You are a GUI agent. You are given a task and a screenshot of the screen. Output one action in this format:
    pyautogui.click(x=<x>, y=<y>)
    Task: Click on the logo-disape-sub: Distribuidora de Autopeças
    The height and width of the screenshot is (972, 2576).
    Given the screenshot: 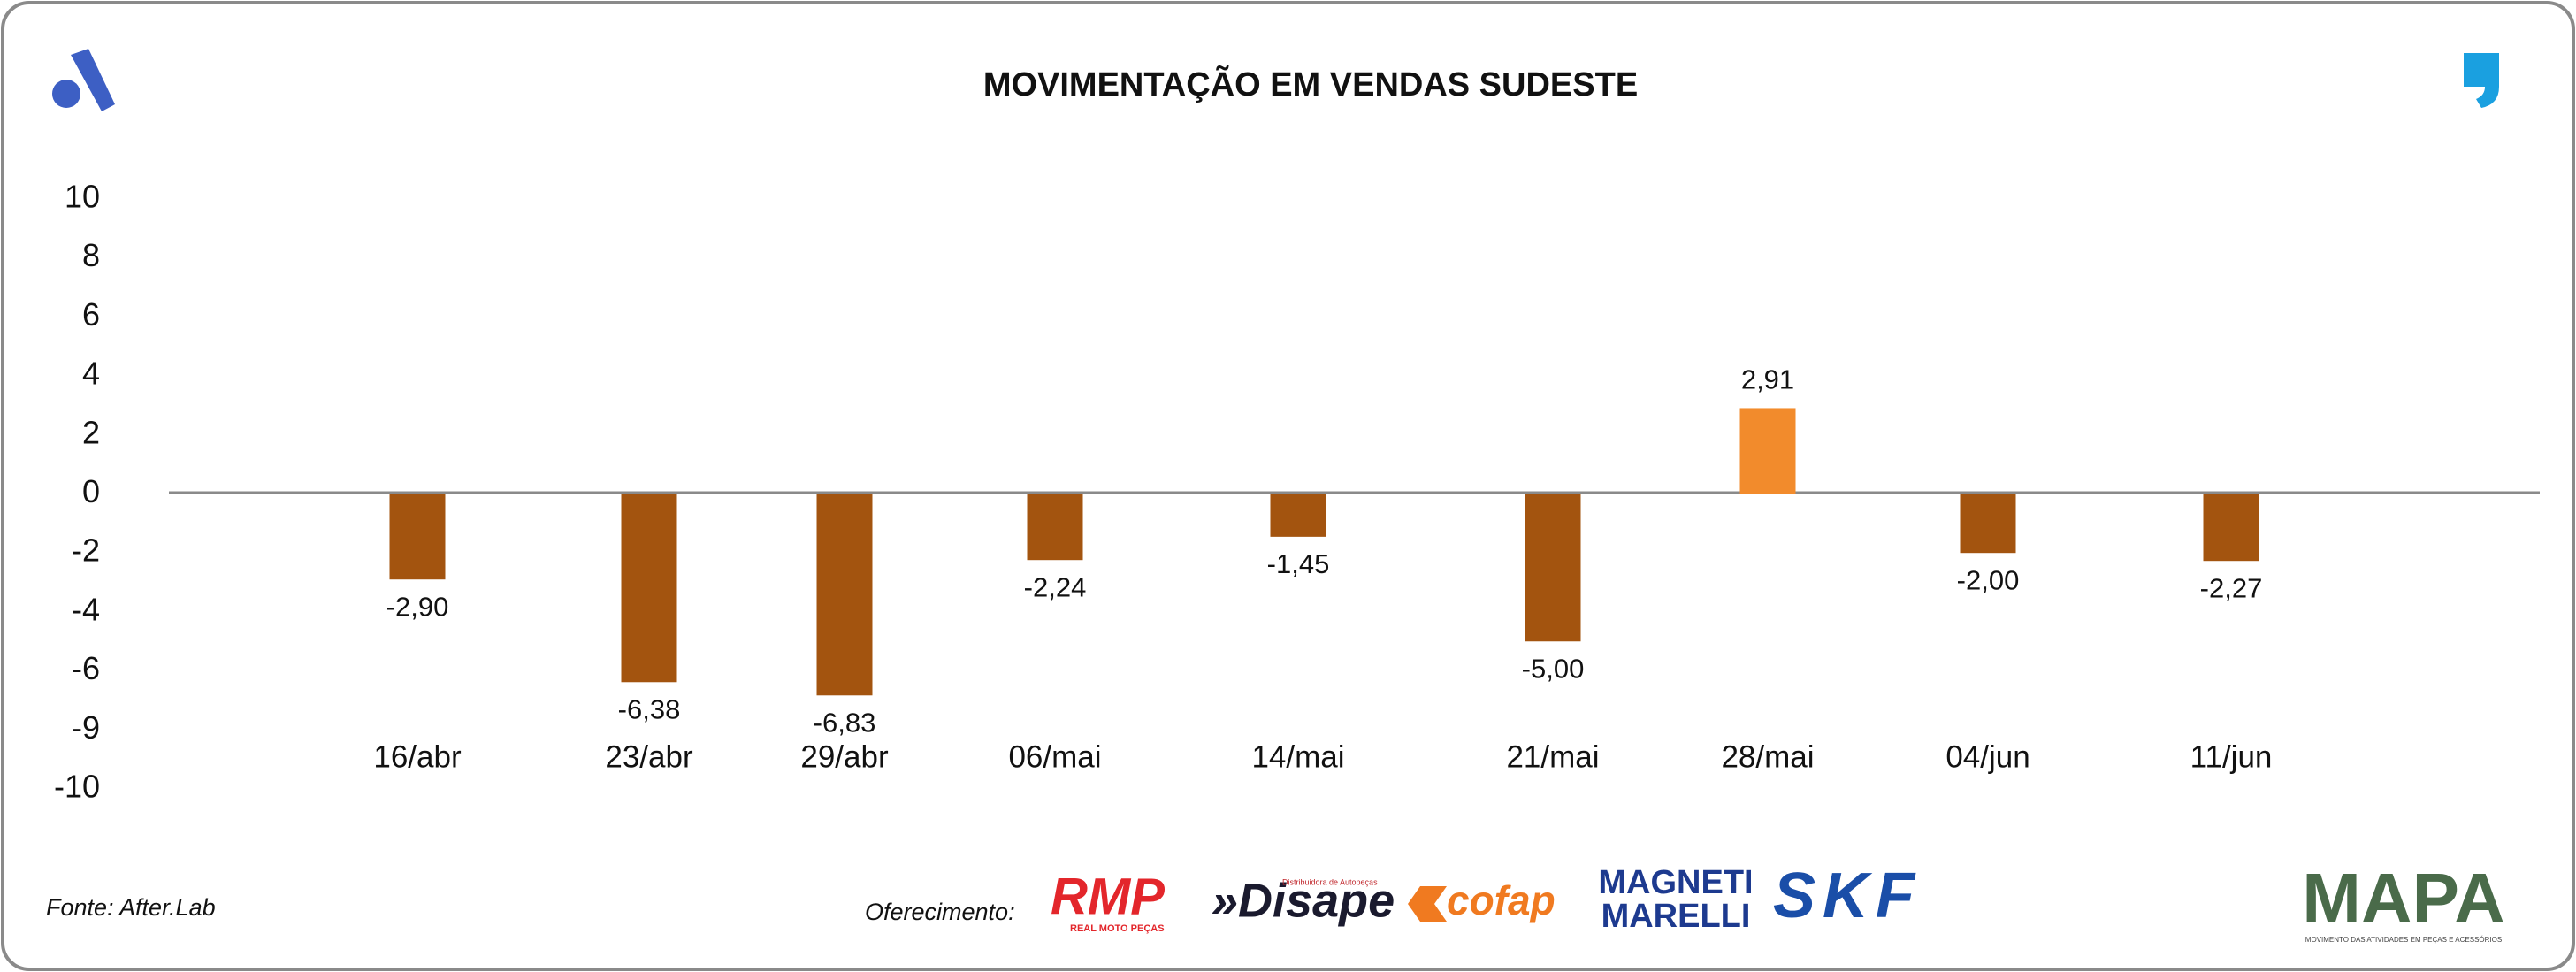 What is the action you would take?
    pyautogui.click(x=1330, y=881)
    